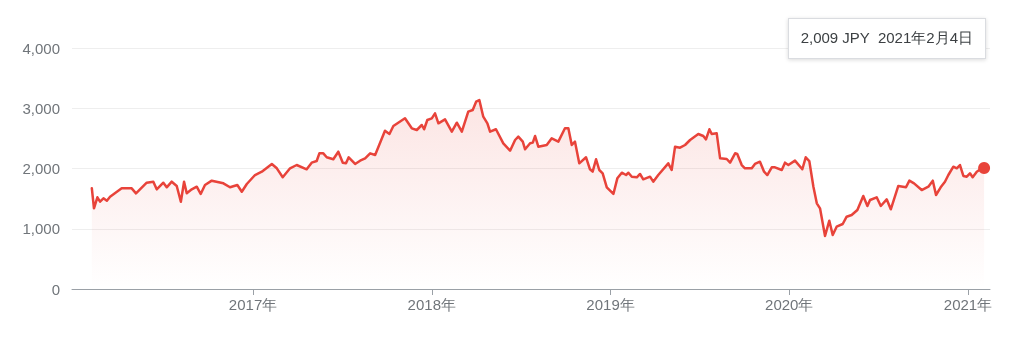  What do you see at coordinates (968, 304) in the screenshot?
I see `x-tick-label: 2021年` at bounding box center [968, 304].